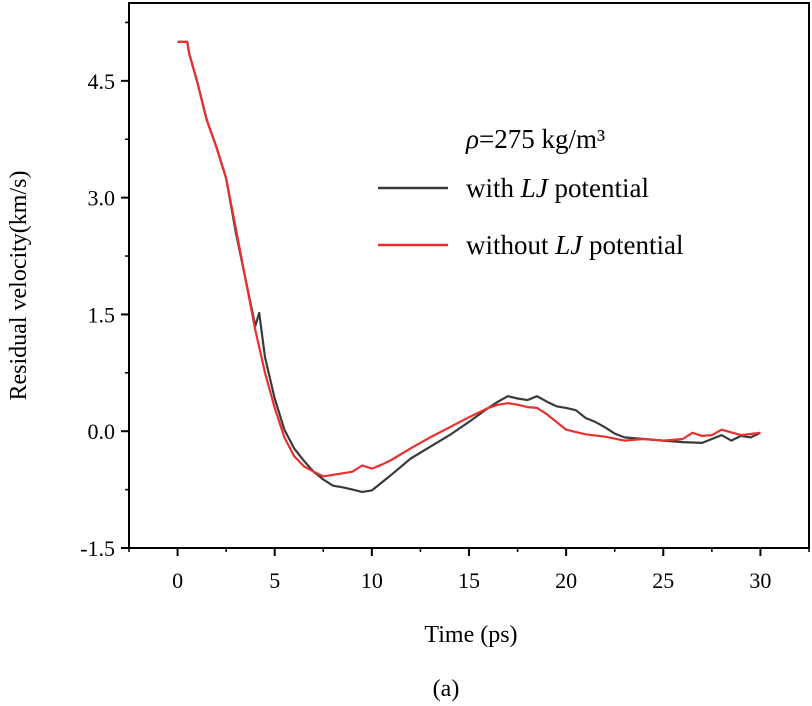  Describe the element at coordinates (97, 548) in the screenshot. I see `y-tick-label: -1.5` at that location.